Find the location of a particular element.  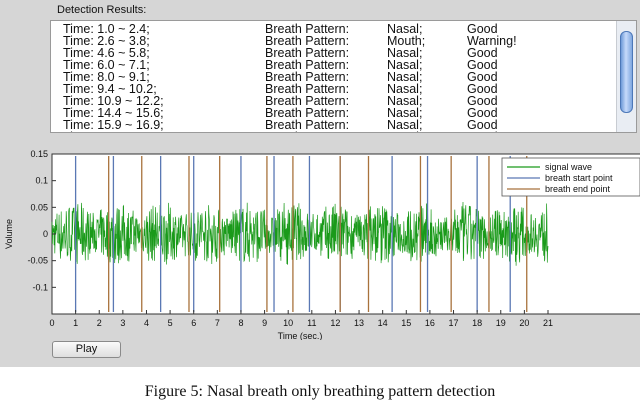

y-tick-label: 0.05 is located at coordinates (39, 207).